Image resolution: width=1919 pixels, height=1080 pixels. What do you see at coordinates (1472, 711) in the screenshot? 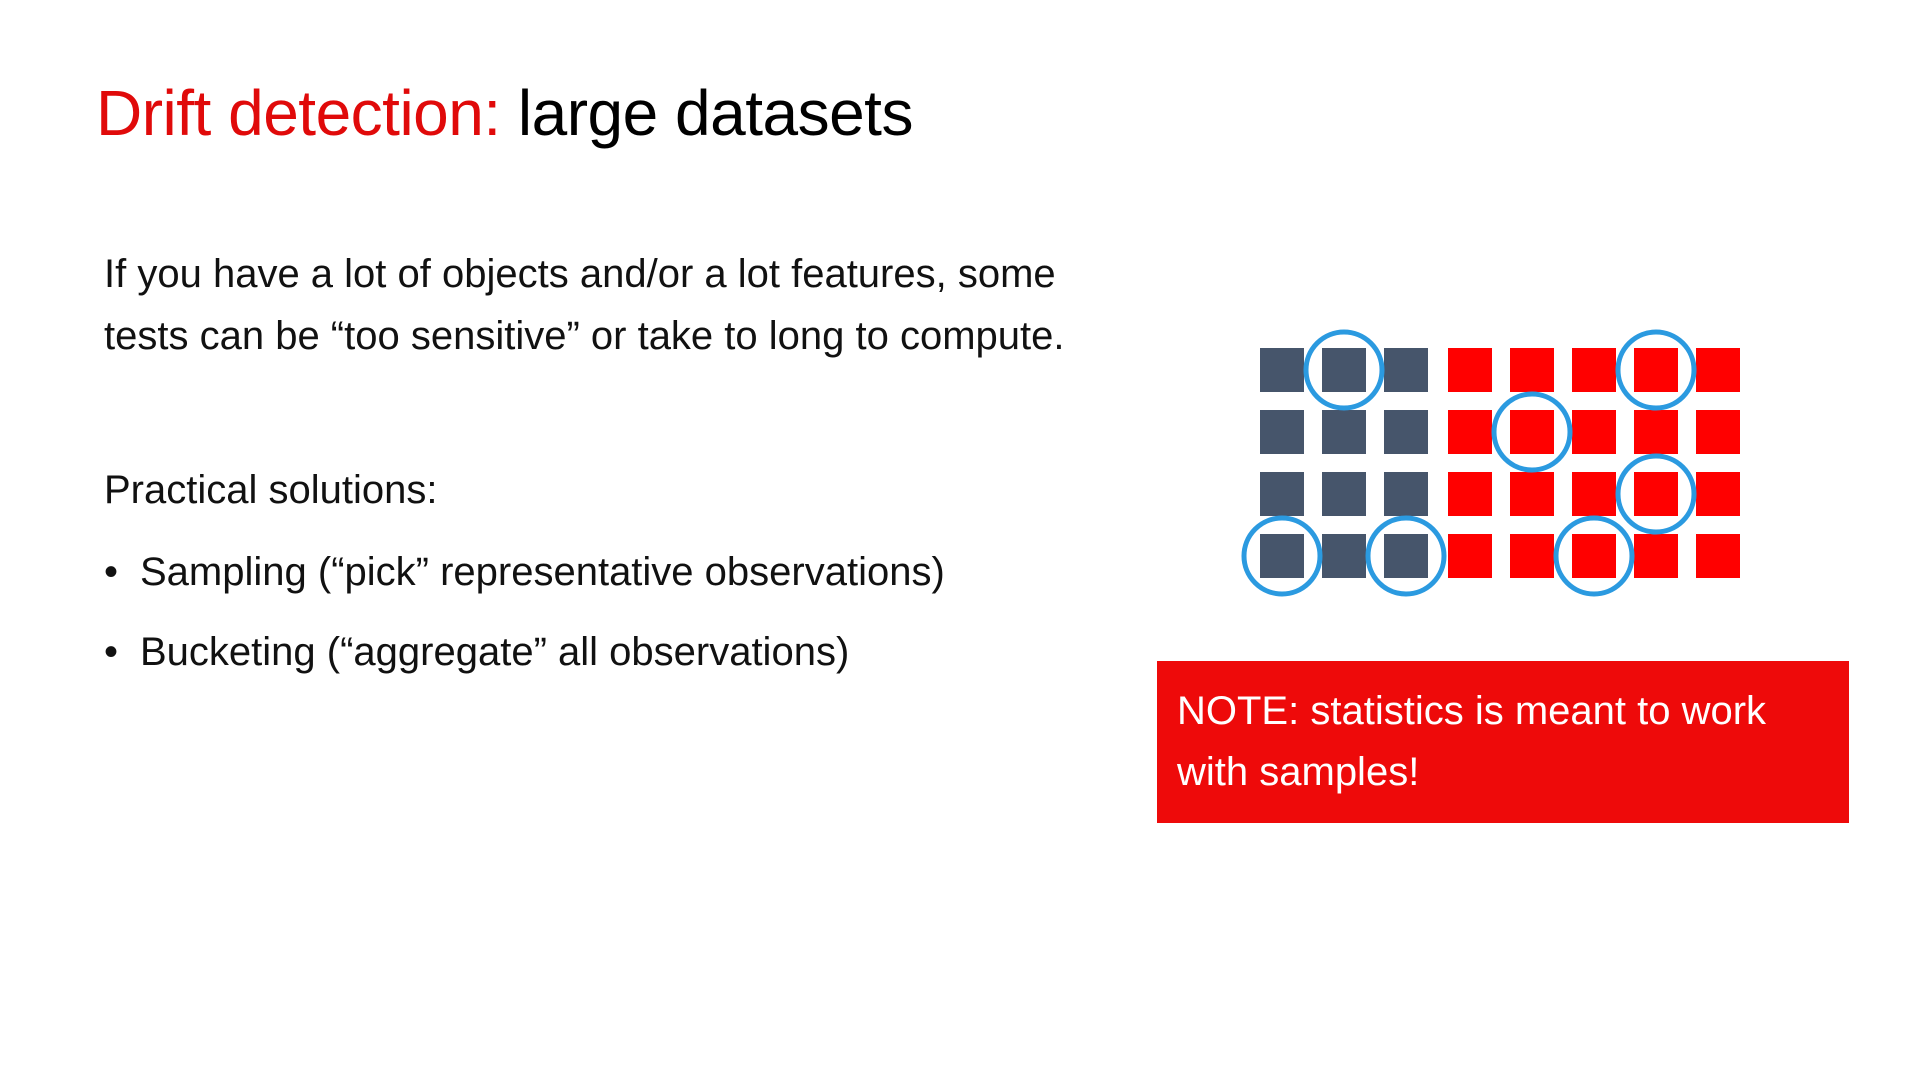
I see `note-line-1: NOTE: statistics is meant to work` at bounding box center [1472, 711].